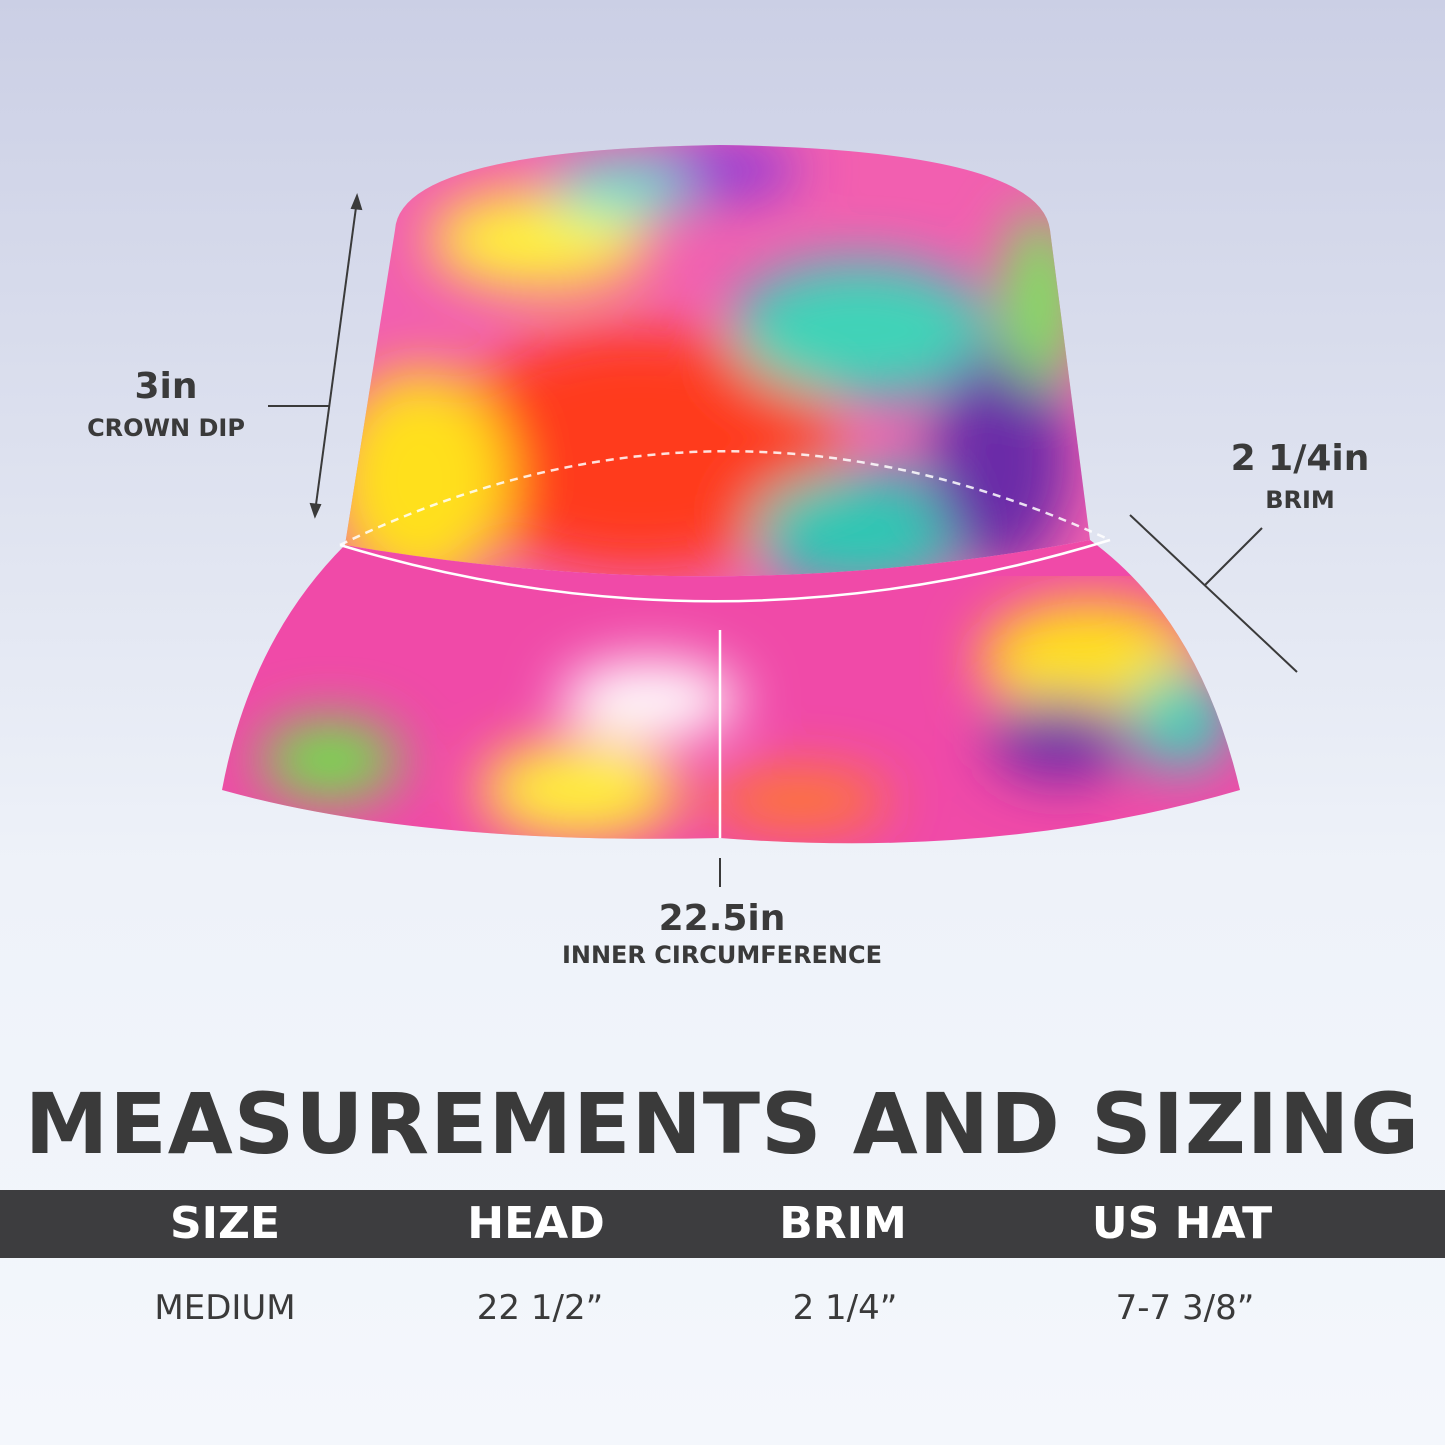 The height and width of the screenshot is (1445, 1445). What do you see at coordinates (722, 1124) in the screenshot?
I see `page-title: MEASUREMENTS AND SIZING` at bounding box center [722, 1124].